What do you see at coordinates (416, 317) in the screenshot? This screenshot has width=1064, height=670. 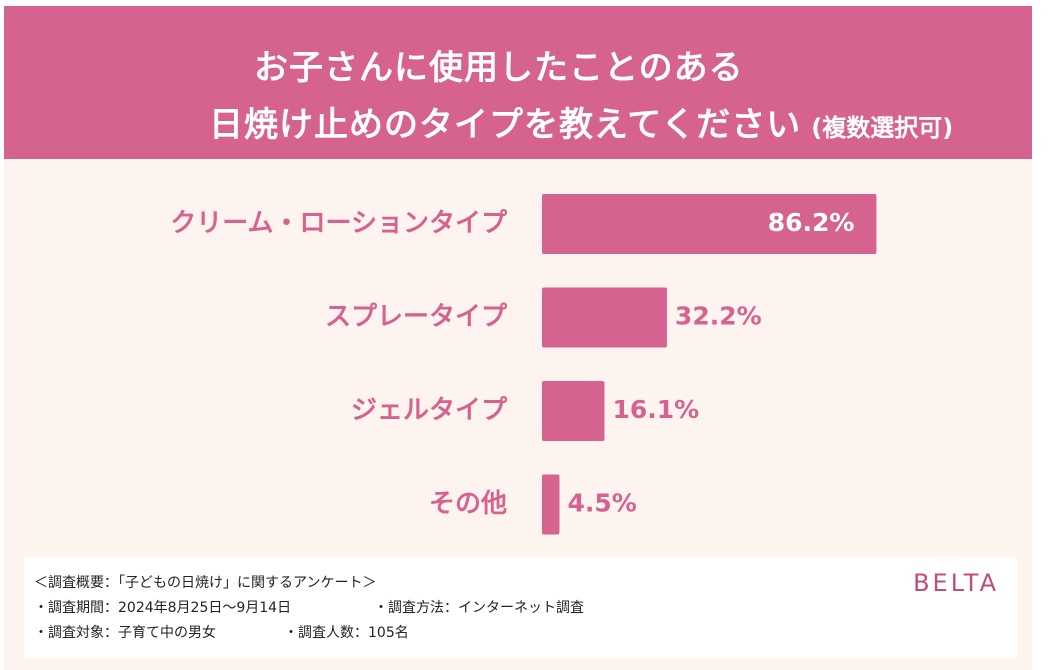 I see `category-label: スプレータイプ` at bounding box center [416, 317].